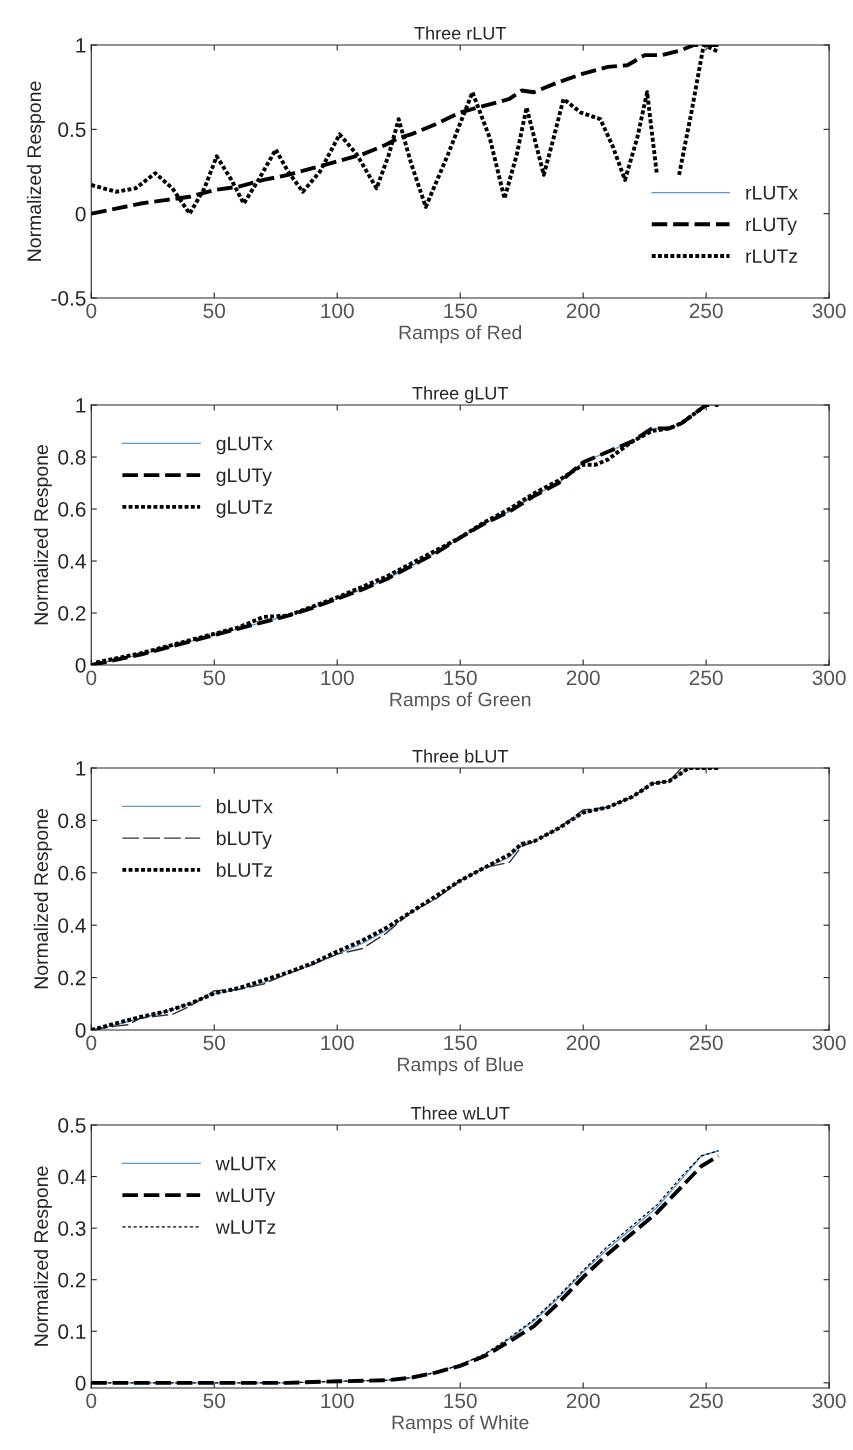  Describe the element at coordinates (72, 1332) in the screenshot. I see `y-tick-label: 0.1` at that location.